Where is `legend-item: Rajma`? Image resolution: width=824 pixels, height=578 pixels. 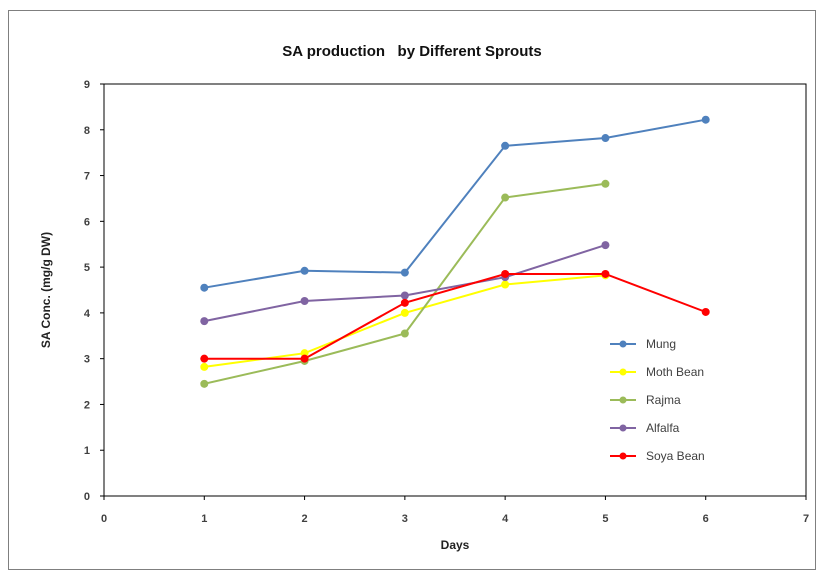
legend-item: Rajma is located at coordinates (645, 400).